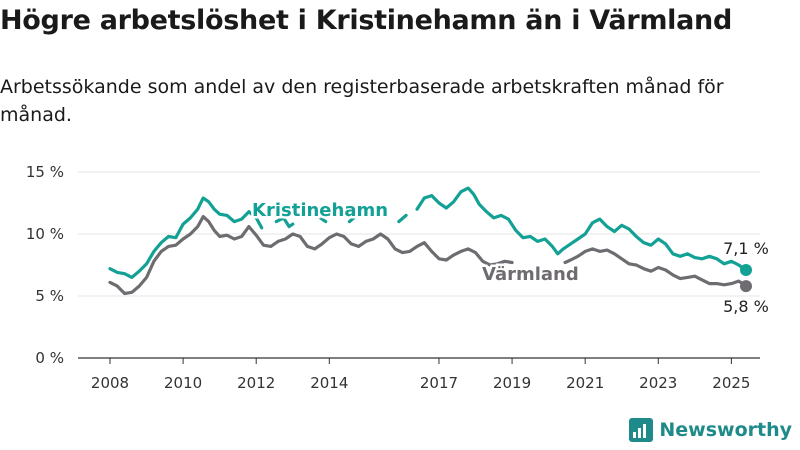 This screenshot has width=800, height=450. I want to click on y-tick-label: 15 %, so click(45, 172).